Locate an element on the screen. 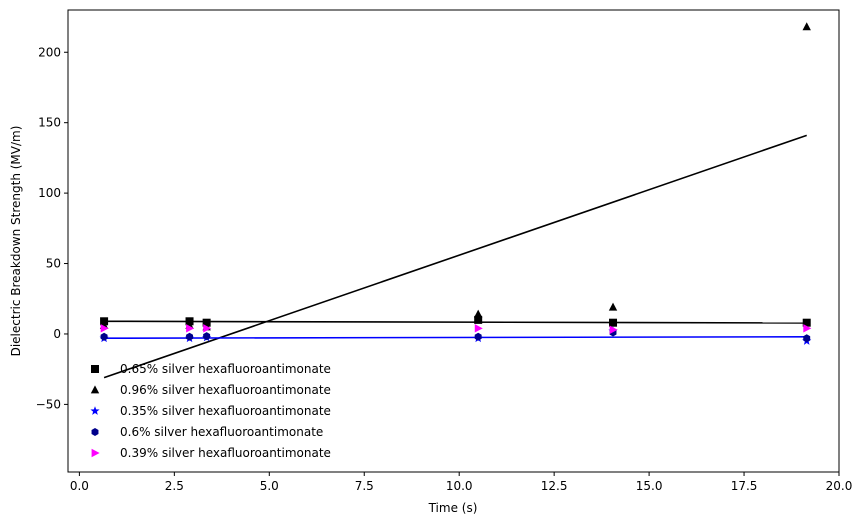 This screenshot has width=865, height=525. y-tick-label: 0 is located at coordinates (57, 334).